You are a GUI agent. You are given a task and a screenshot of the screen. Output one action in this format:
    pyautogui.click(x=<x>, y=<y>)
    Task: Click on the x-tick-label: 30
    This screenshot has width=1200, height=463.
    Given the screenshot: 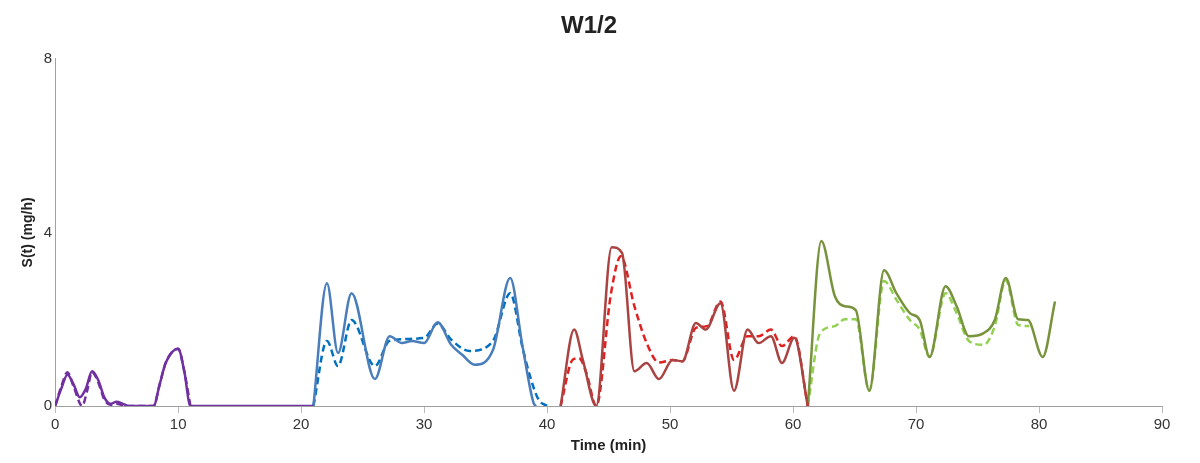 What is the action you would take?
    pyautogui.click(x=424, y=424)
    